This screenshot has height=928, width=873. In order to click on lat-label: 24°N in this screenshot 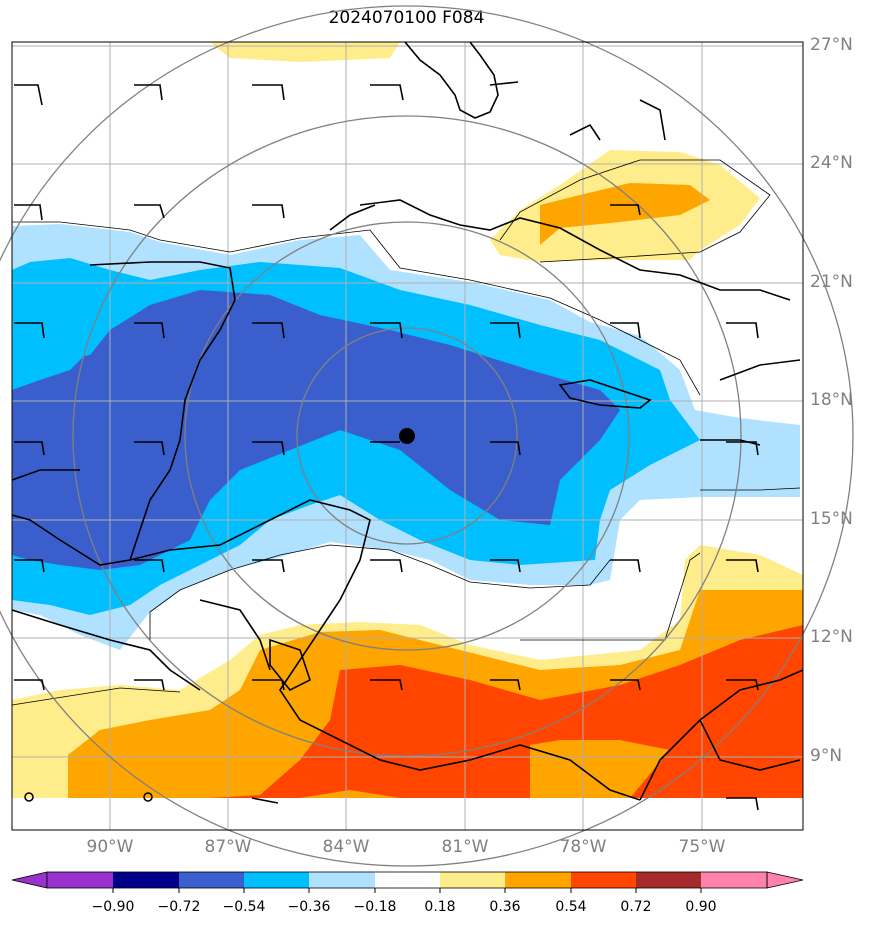, I will do `click(831, 163)`.